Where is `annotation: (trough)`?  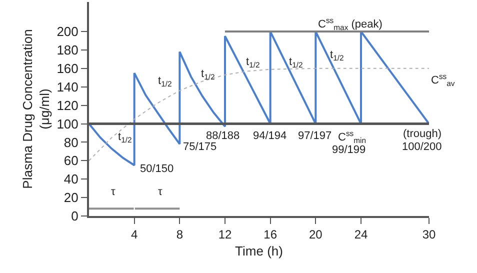
annotation: (trough) is located at coordinates (422, 134).